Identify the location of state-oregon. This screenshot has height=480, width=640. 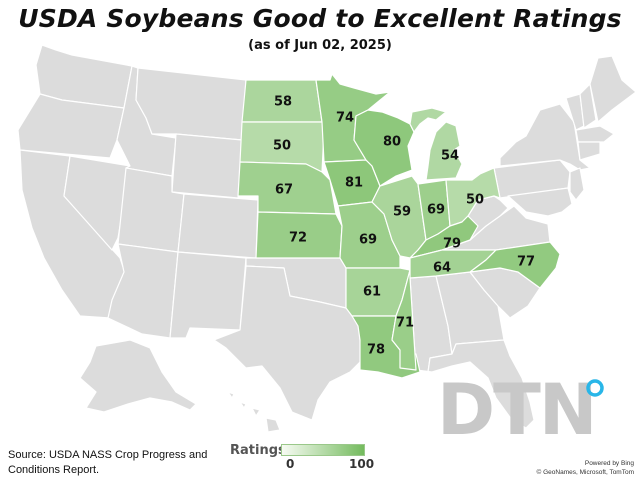
(71, 126).